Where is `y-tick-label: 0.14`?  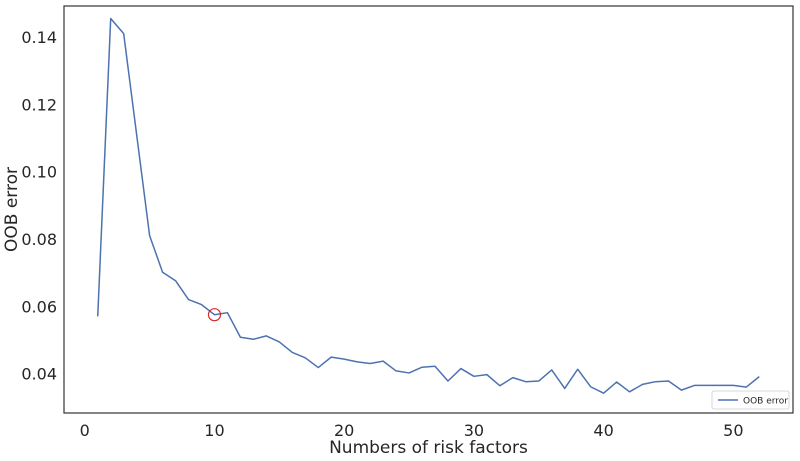 y-tick-label: 0.14 is located at coordinates (39, 37).